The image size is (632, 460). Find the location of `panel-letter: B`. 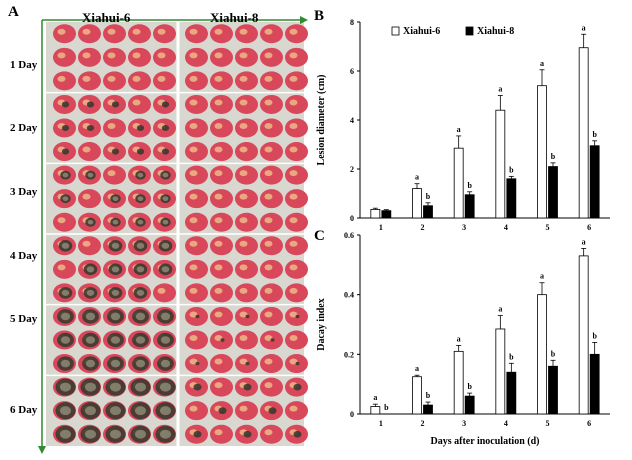

panel-letter: B is located at coordinates (319, 16).